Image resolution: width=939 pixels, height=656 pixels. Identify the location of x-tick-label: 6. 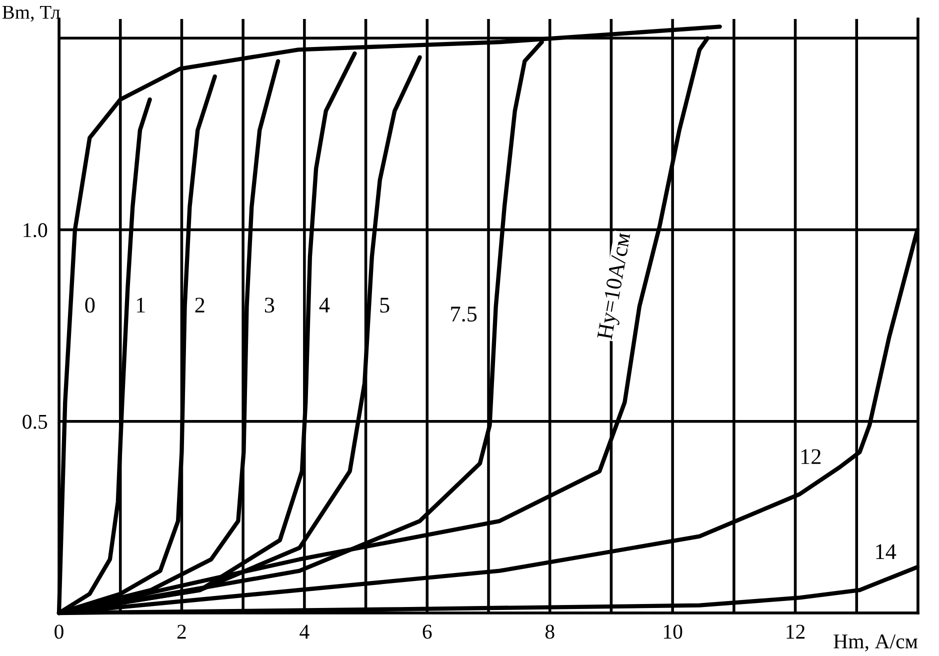
(427, 631).